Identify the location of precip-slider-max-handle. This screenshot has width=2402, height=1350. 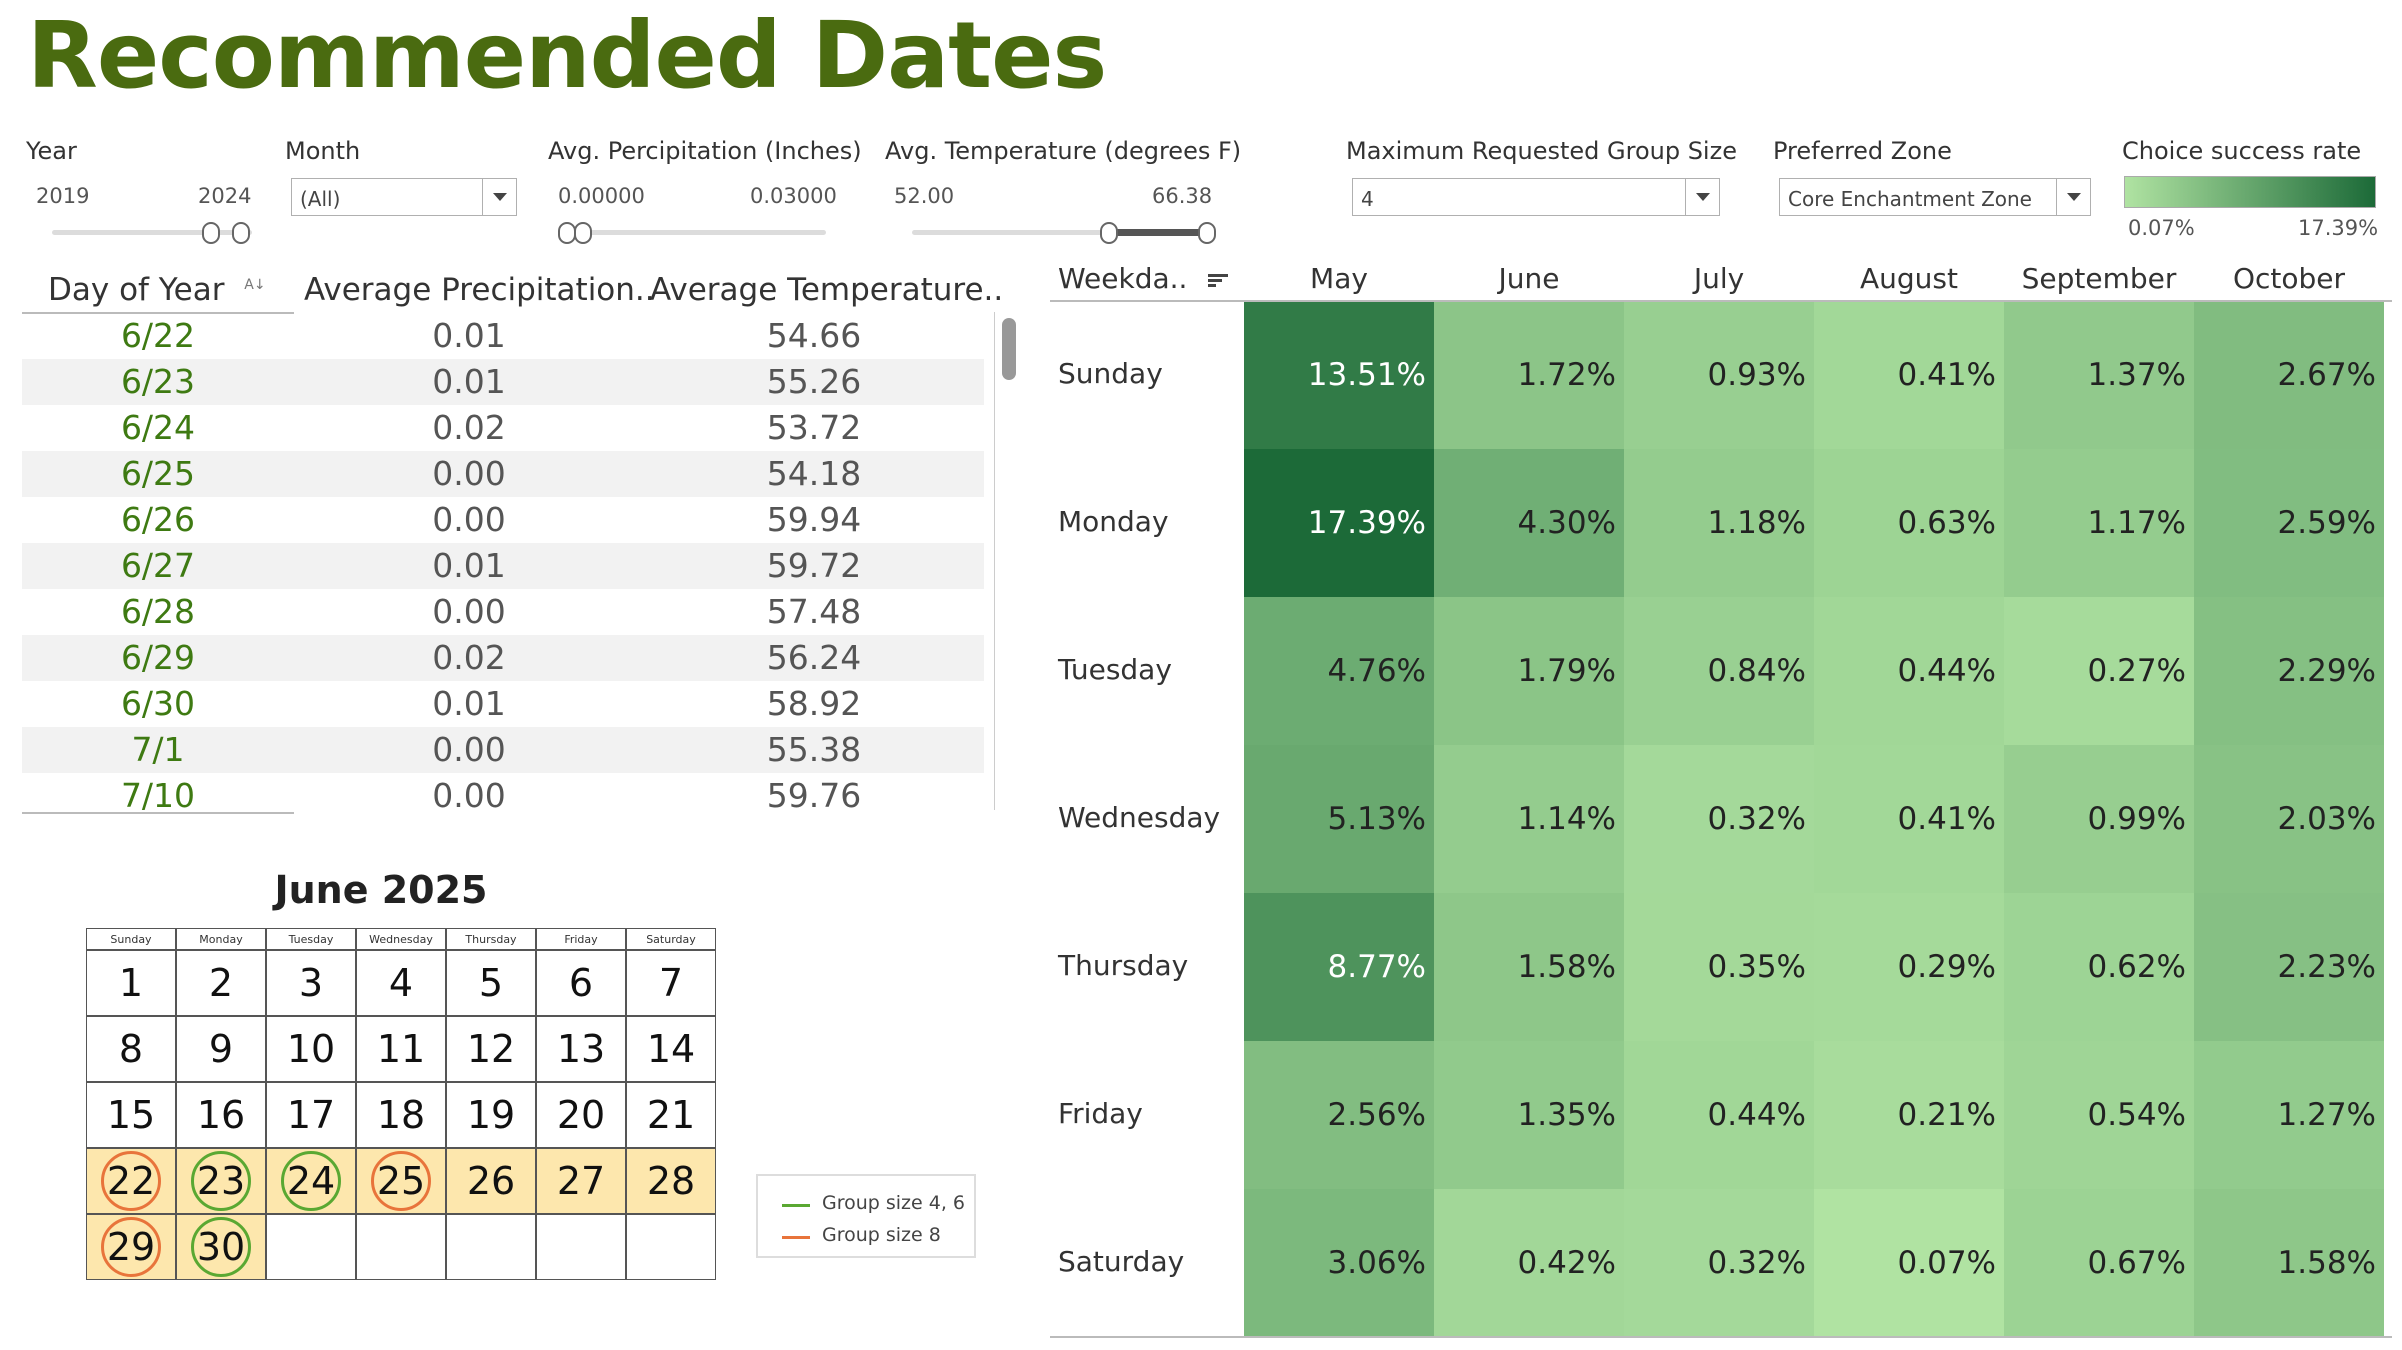
(583, 233).